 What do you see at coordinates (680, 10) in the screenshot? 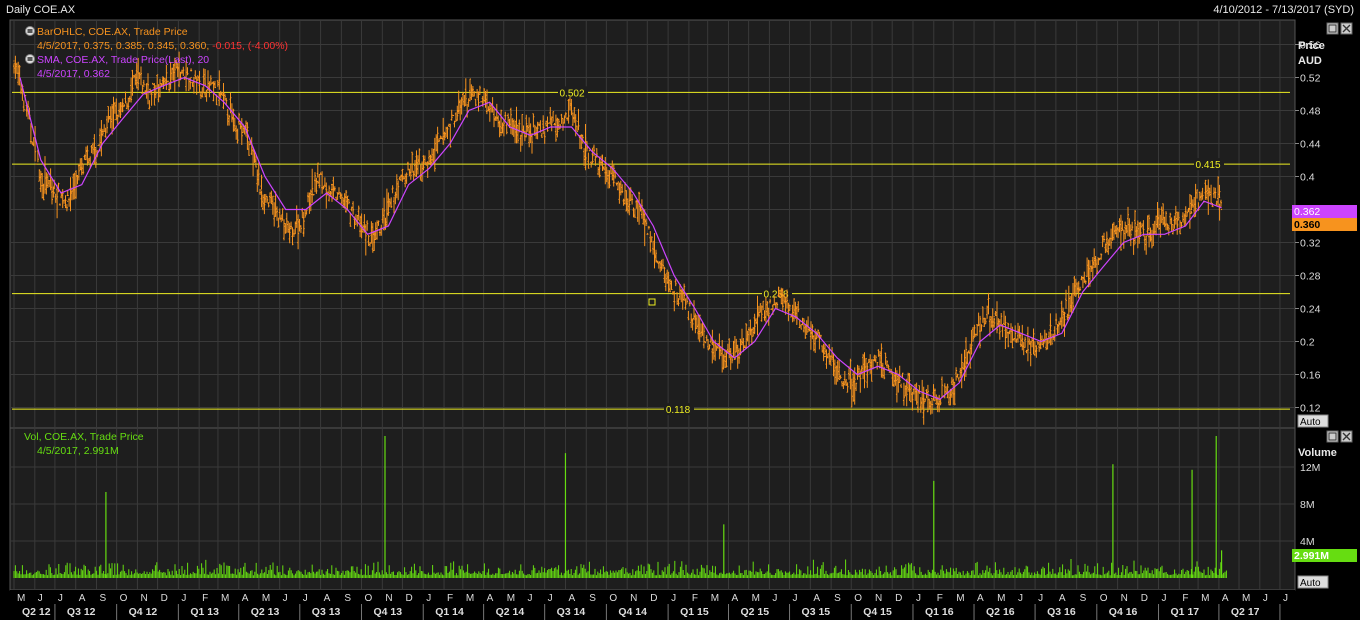
I see `title-bar: Daily COE.AX 4/10/2012 - 7/13/2017 (SYD)` at bounding box center [680, 10].